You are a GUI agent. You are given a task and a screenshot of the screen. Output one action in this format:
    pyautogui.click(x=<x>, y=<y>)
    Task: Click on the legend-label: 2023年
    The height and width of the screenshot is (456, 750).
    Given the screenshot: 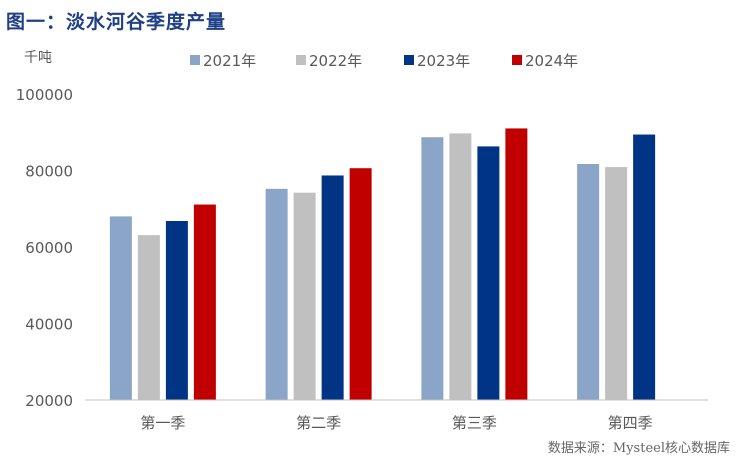 What is the action you would take?
    pyautogui.click(x=443, y=61)
    